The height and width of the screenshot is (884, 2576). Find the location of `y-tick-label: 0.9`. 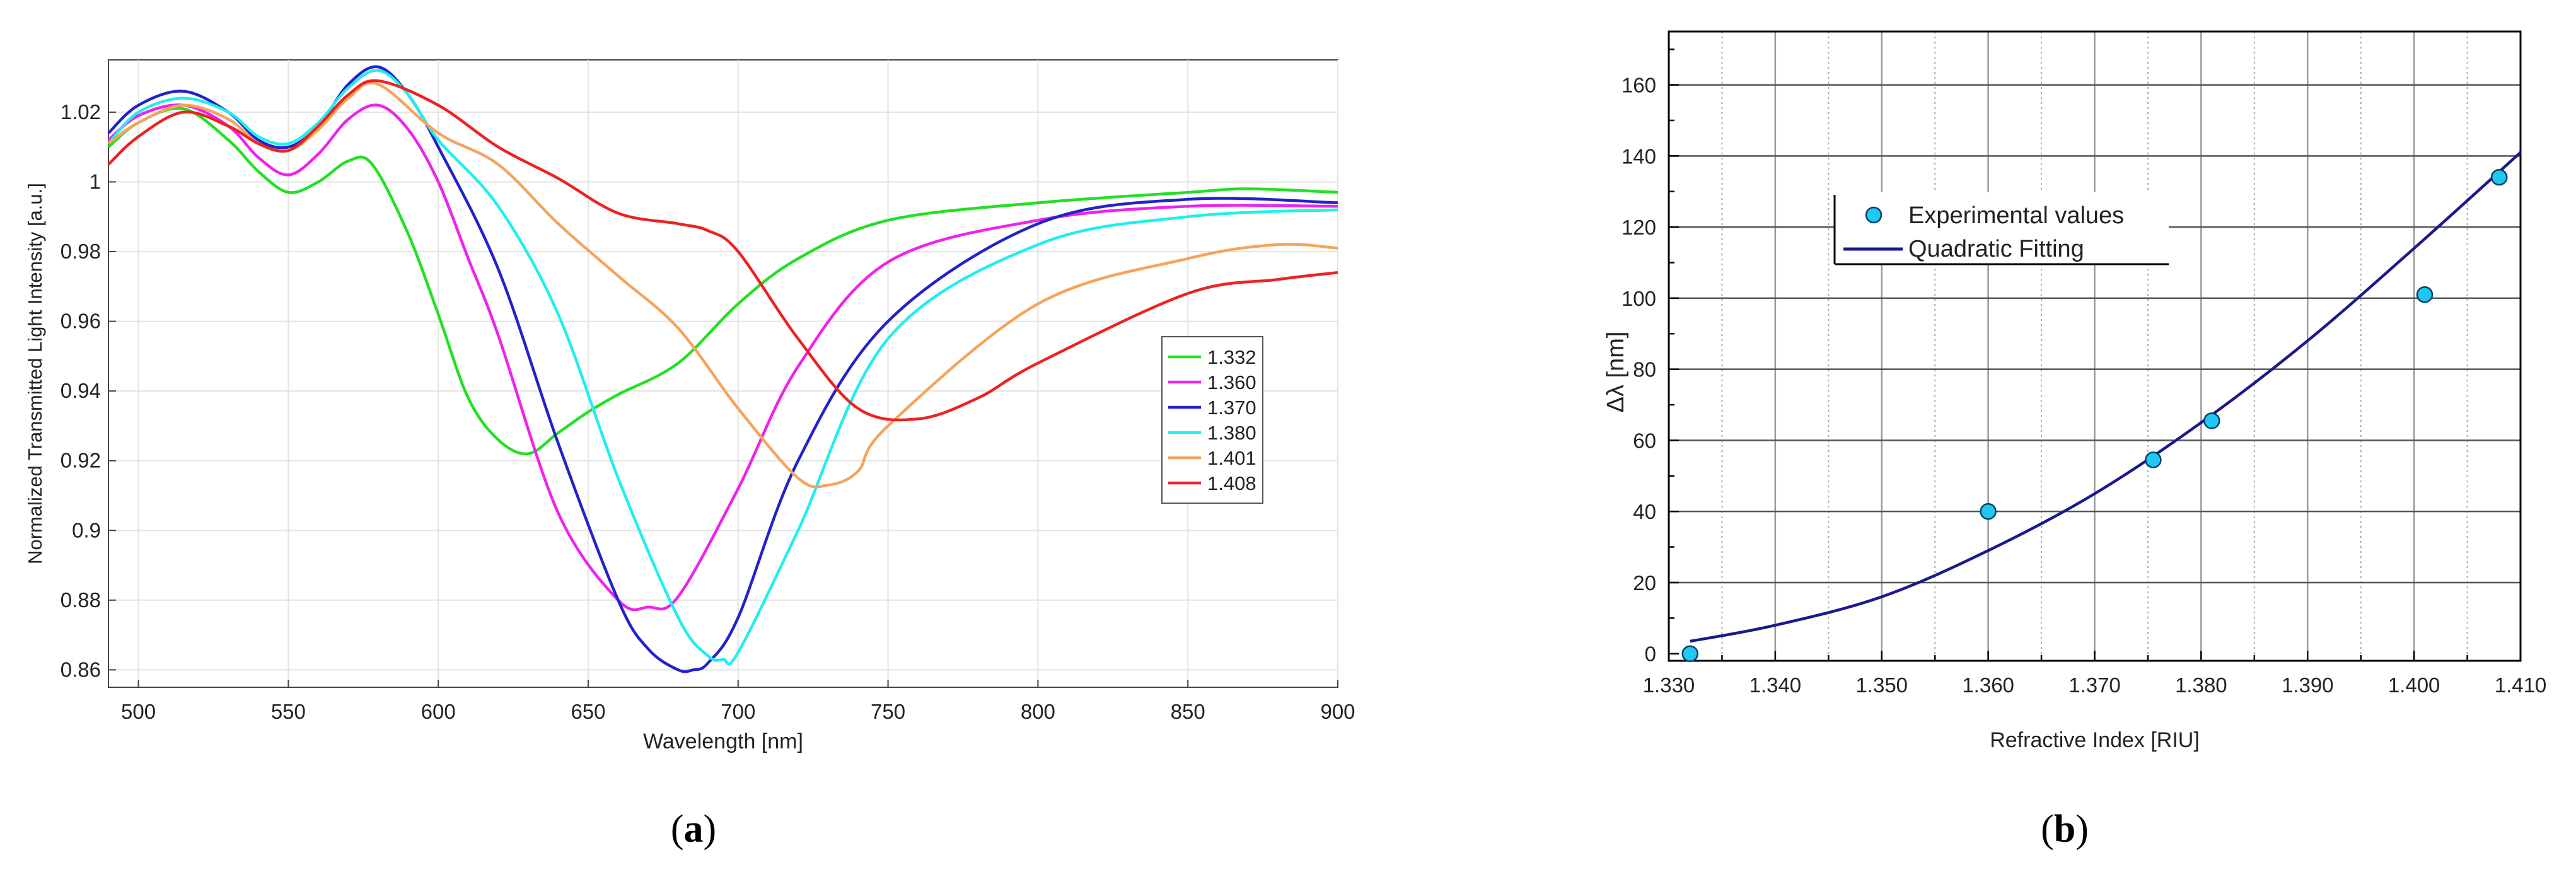

y-tick-label: 0.9 is located at coordinates (87, 530).